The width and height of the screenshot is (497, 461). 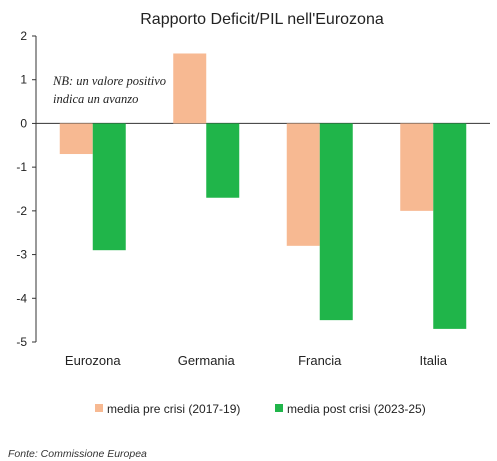 I want to click on legend-label: media pre crisi (2017-19), so click(x=173, y=409).